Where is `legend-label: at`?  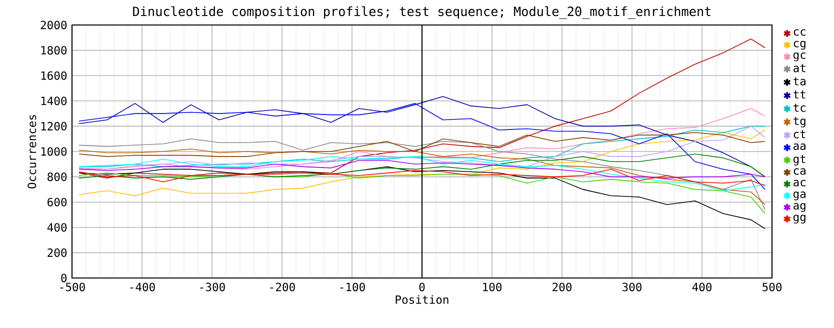
legend-label: at is located at coordinates (800, 68).